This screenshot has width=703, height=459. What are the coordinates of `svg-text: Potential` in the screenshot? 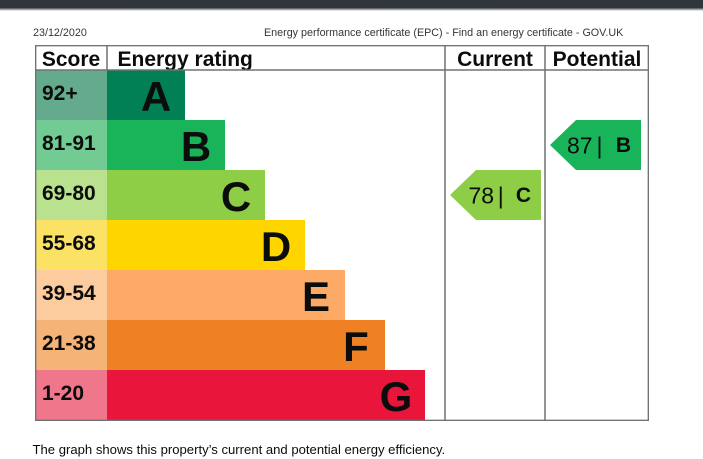 It's located at (597, 59).